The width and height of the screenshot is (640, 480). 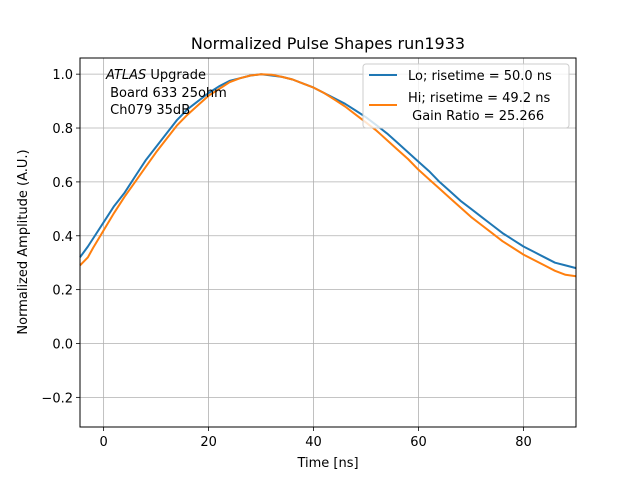 What do you see at coordinates (480, 76) in the screenshot?
I see `legend-label-lo: Lo; risetime = 50.0 ns` at bounding box center [480, 76].